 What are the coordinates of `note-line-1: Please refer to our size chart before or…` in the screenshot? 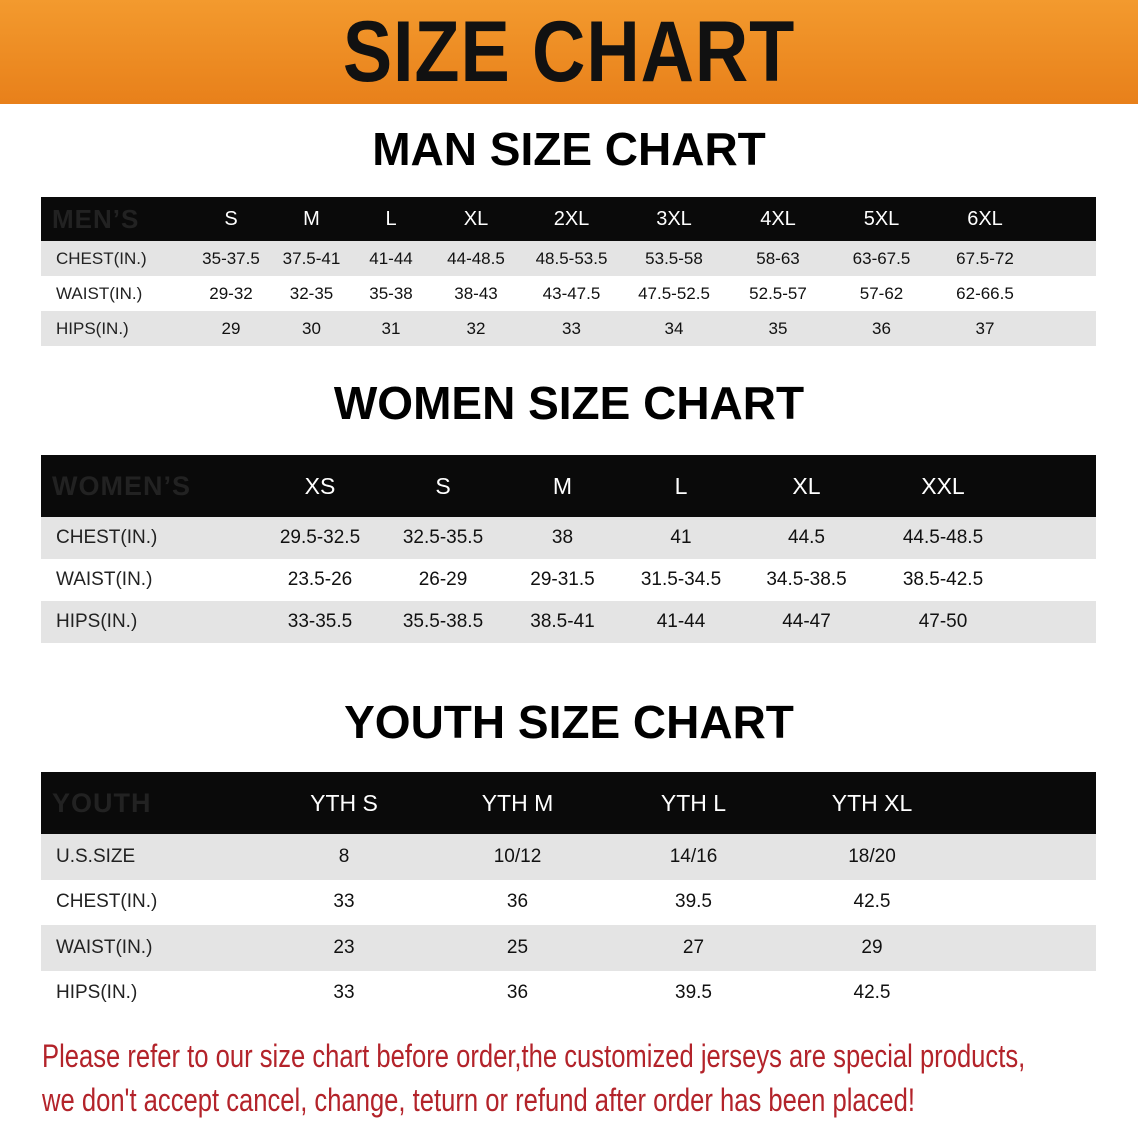 It's located at (534, 1056).